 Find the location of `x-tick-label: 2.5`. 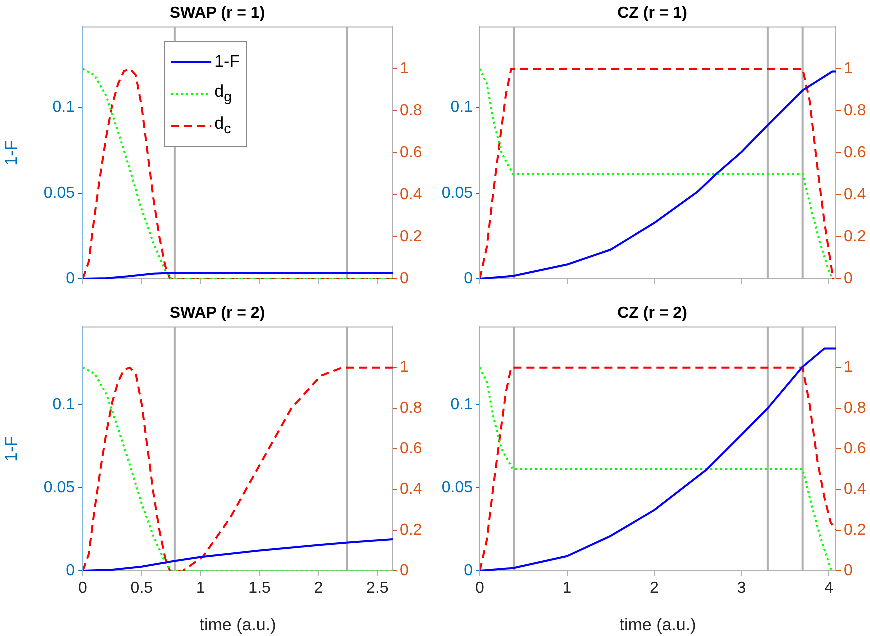

x-tick-label: 2.5 is located at coordinates (377, 589).